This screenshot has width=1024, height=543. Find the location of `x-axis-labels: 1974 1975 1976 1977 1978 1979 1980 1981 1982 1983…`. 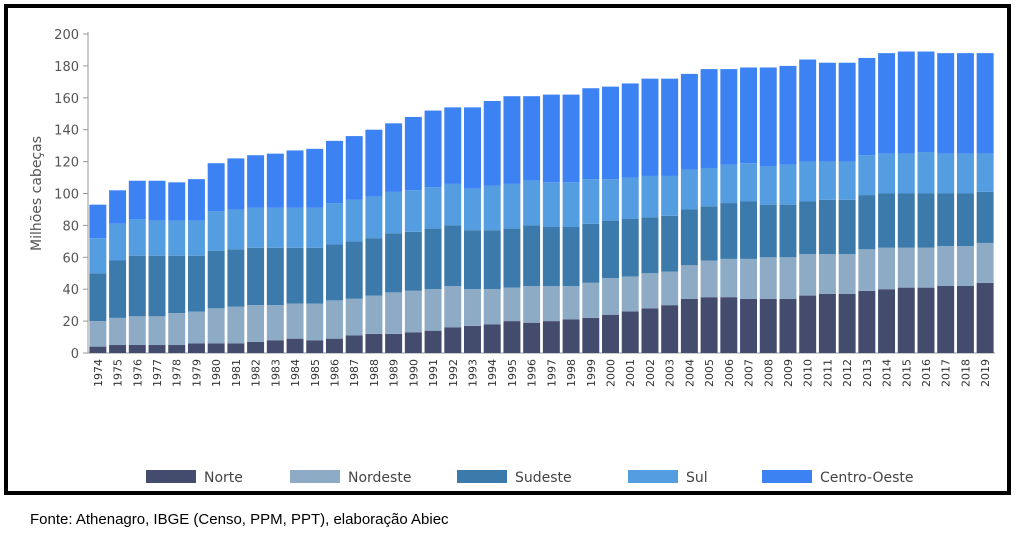

x-axis-labels: 1974 1975 1976 1977 1978 1979 1980 1981 1982 1983… is located at coordinates (542, 373).